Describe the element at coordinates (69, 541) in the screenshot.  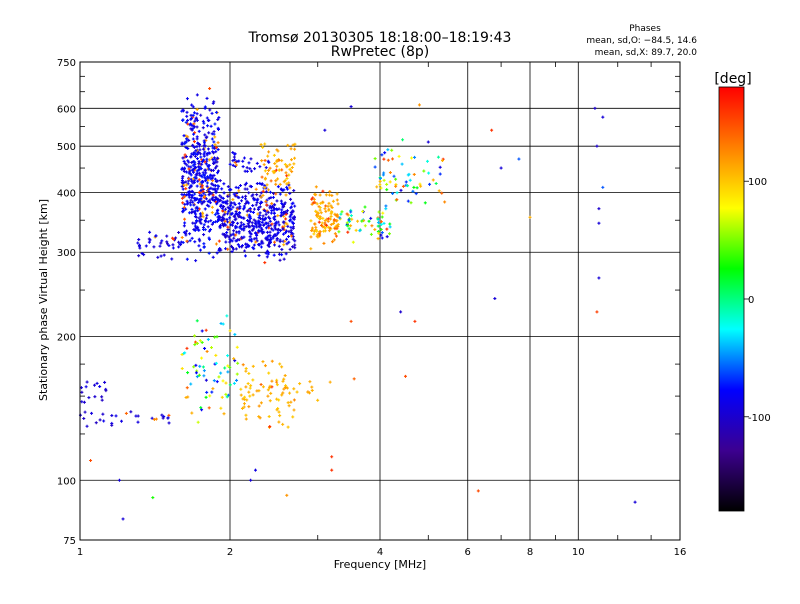
I see `y-tick-label: 75` at that location.